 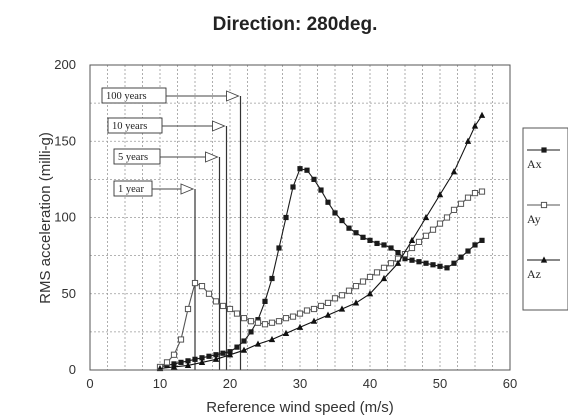 I want to click on annotation-label: 1 year, so click(x=131, y=189).